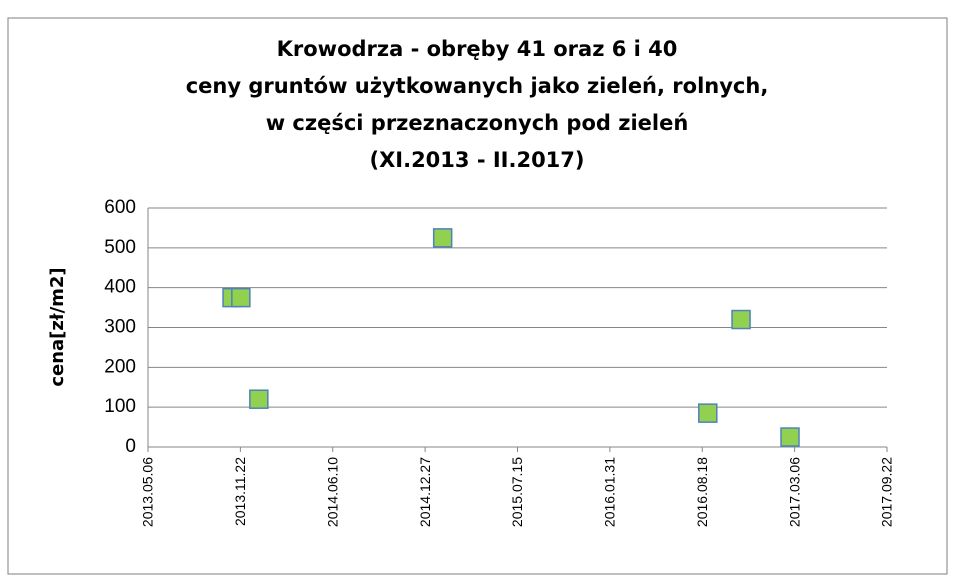 The height and width of the screenshot is (578, 955). Describe the element at coordinates (477, 123) in the screenshot. I see `chart-title: w części przeznaczonych pod zieleń` at that location.